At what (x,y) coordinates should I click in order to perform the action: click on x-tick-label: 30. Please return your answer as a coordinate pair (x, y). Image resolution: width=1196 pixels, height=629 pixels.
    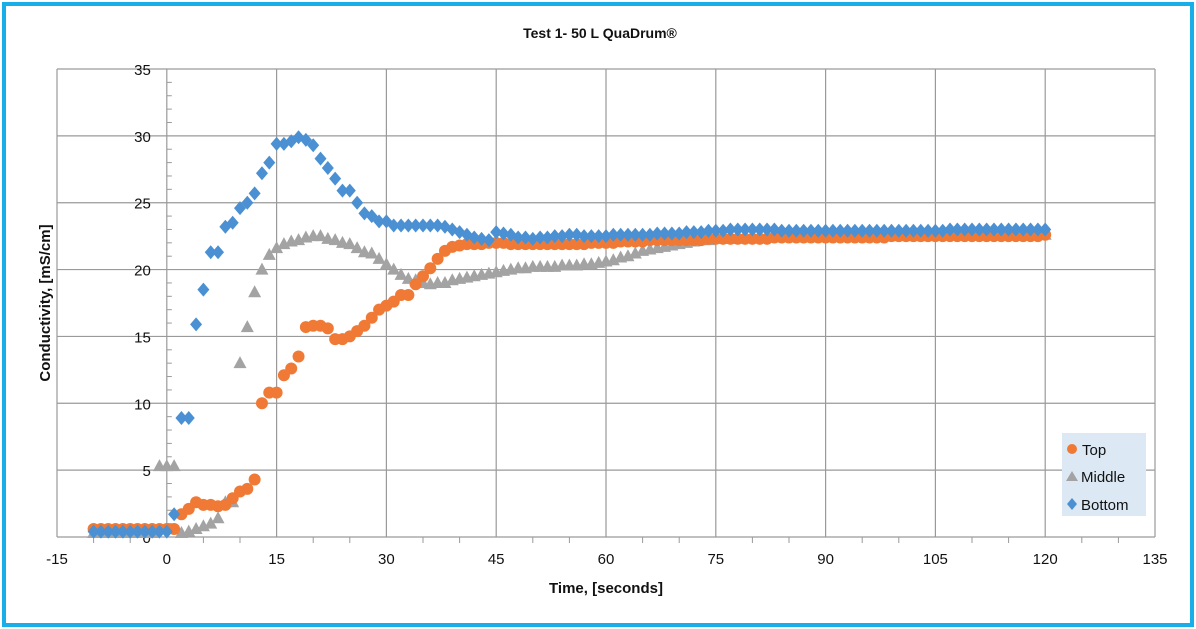
    Looking at the image, I should click on (386, 559).